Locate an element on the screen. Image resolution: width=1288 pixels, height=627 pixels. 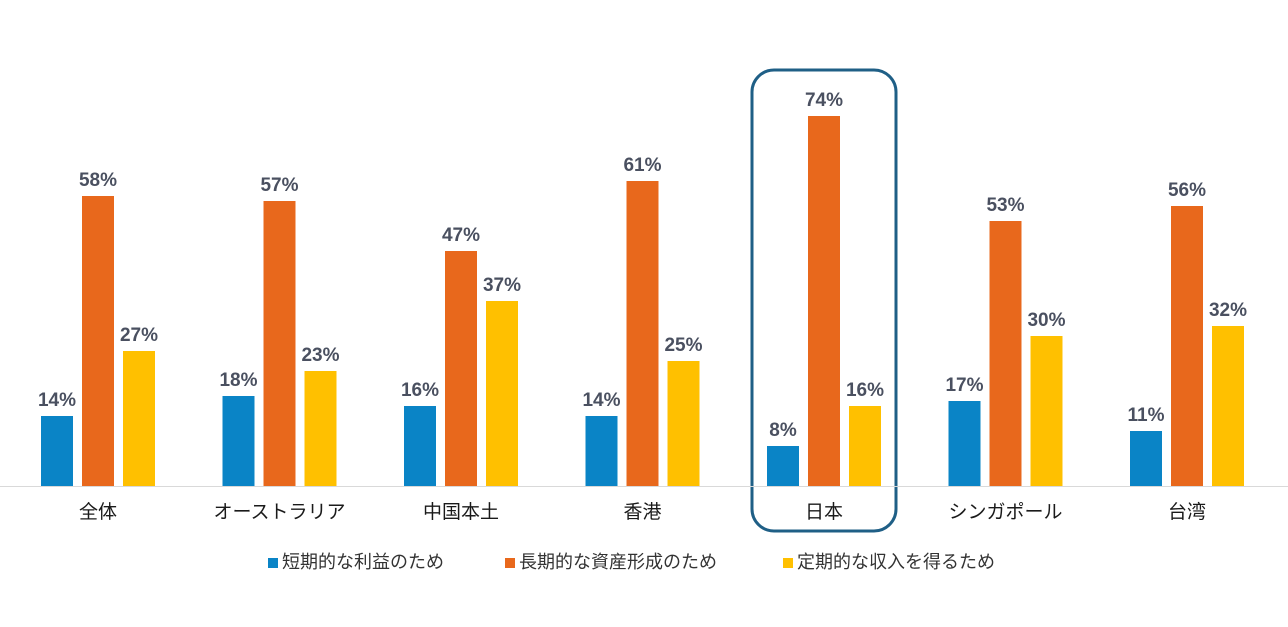
legend-label: 定期的な収入を得るため is located at coordinates (896, 562).